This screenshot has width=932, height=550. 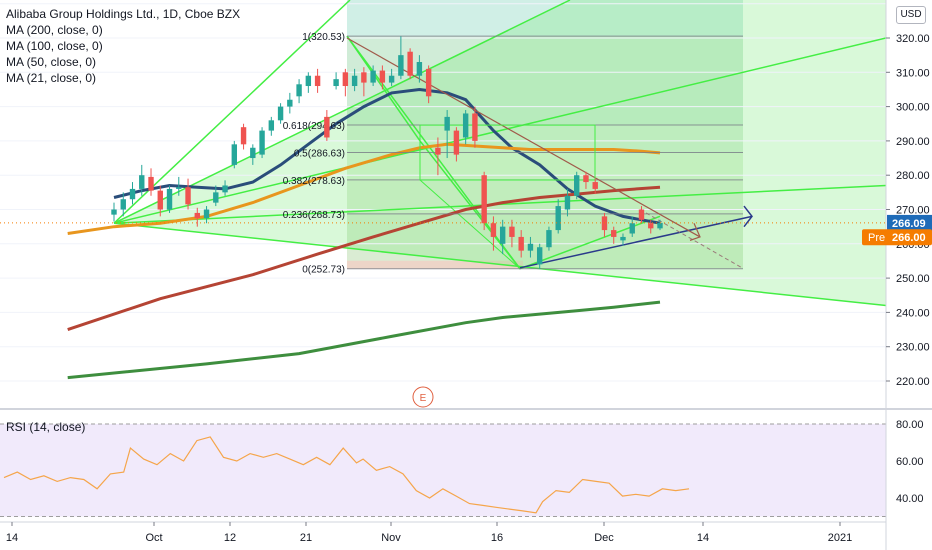 I want to click on pre-market-label: 266.00, so click(x=909, y=238).